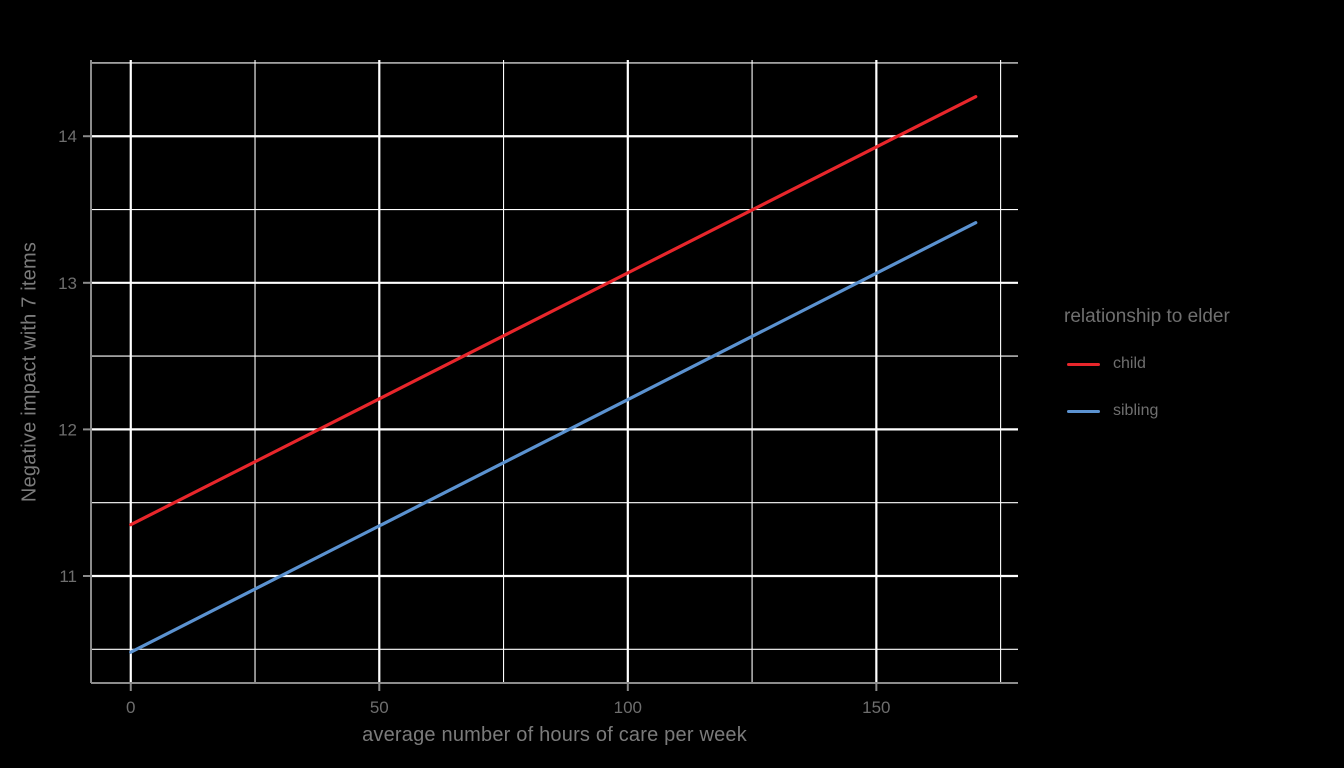  What do you see at coordinates (1129, 363) in the screenshot?
I see `legend-label-child: child` at bounding box center [1129, 363].